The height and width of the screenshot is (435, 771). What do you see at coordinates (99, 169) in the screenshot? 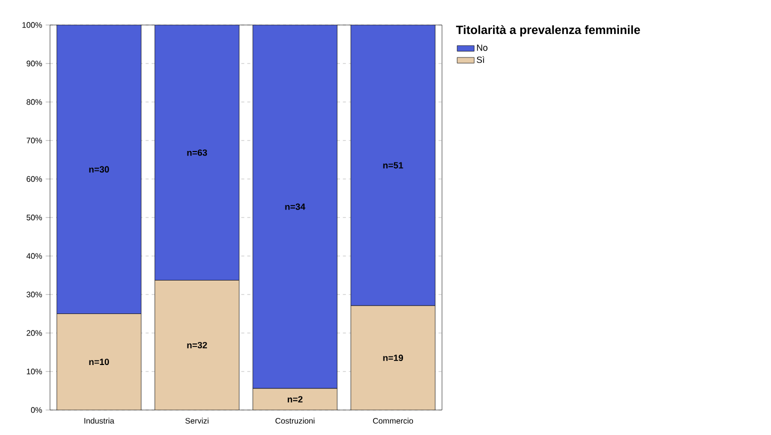
I see `annotation: n=30` at bounding box center [99, 169].